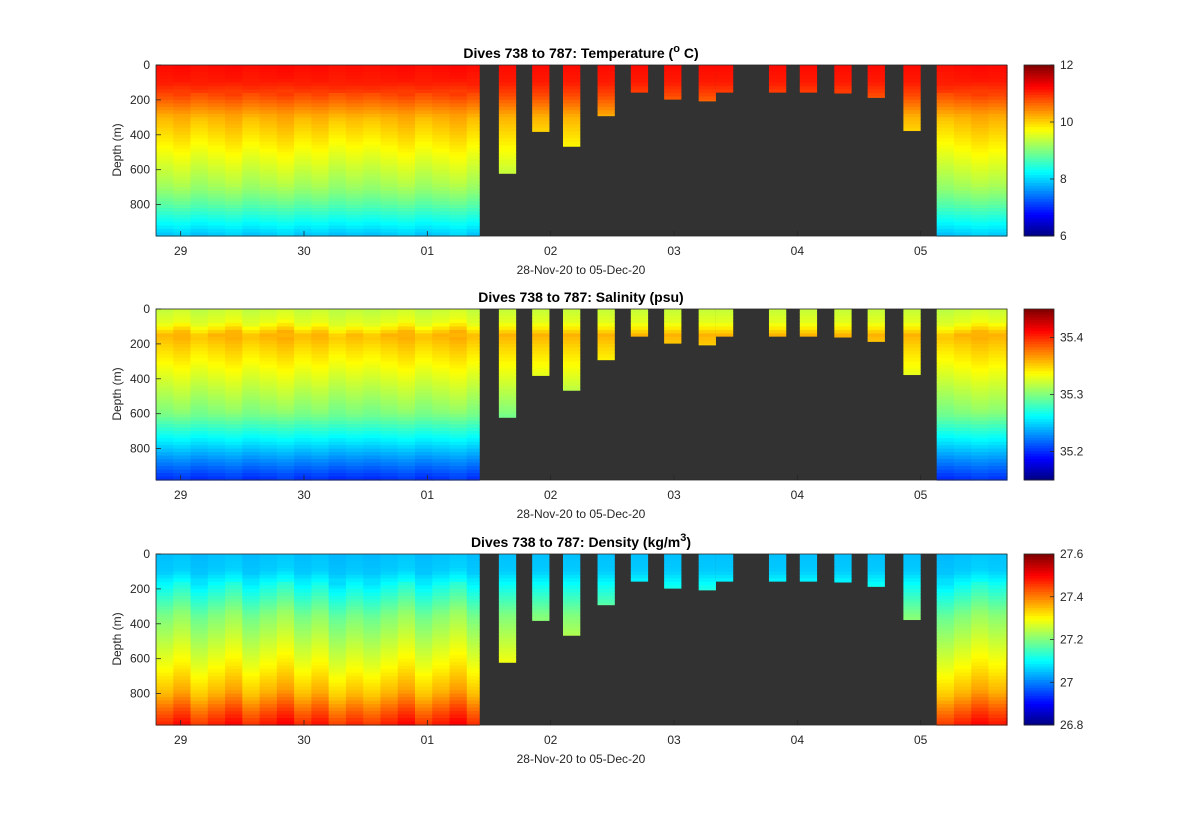 The width and height of the screenshot is (1200, 815). I want to click on salinity-xtick-label: 01, so click(428, 495).